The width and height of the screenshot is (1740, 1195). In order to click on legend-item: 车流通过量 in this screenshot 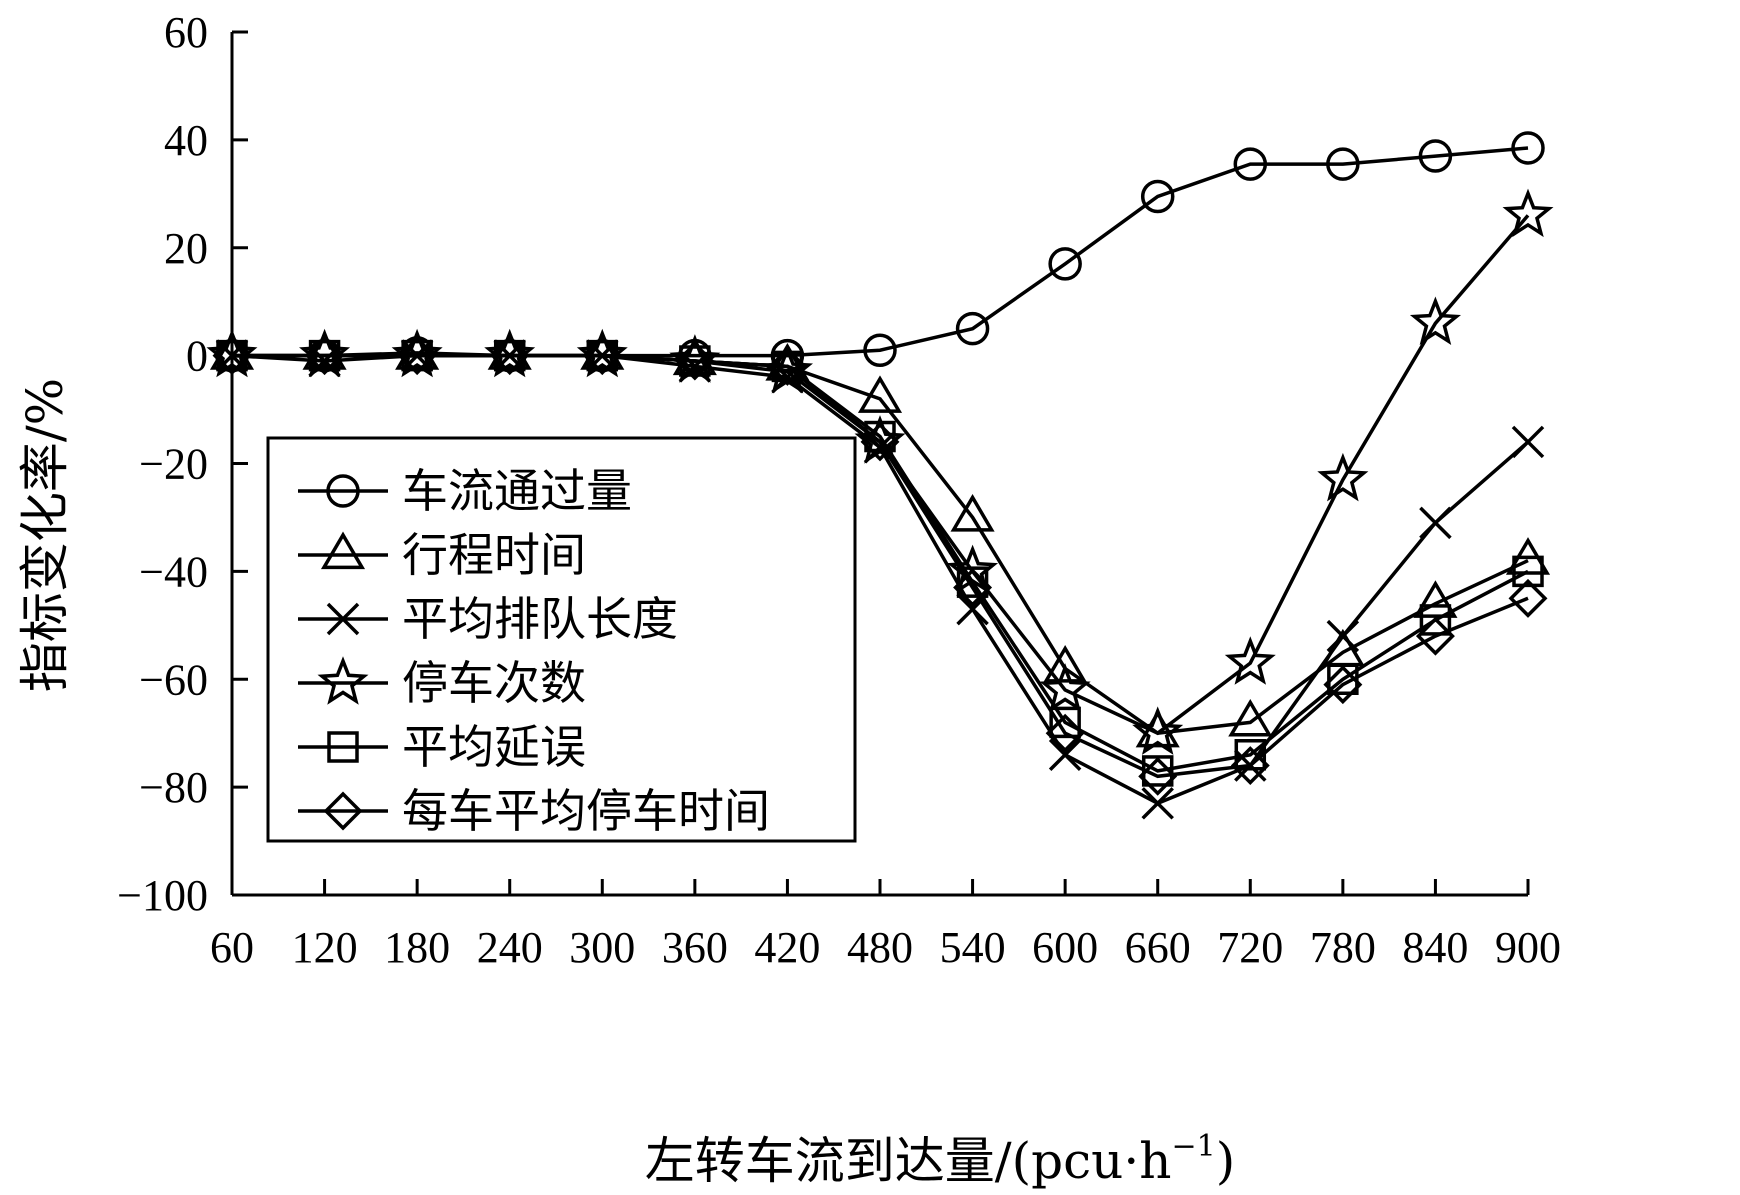, I will do `click(465, 491)`.